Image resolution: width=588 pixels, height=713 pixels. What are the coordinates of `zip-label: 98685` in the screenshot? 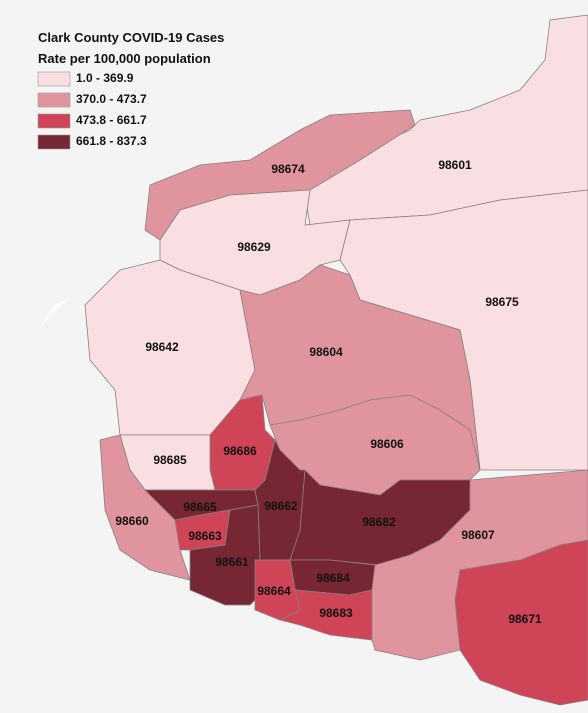 It's located at (170, 460).